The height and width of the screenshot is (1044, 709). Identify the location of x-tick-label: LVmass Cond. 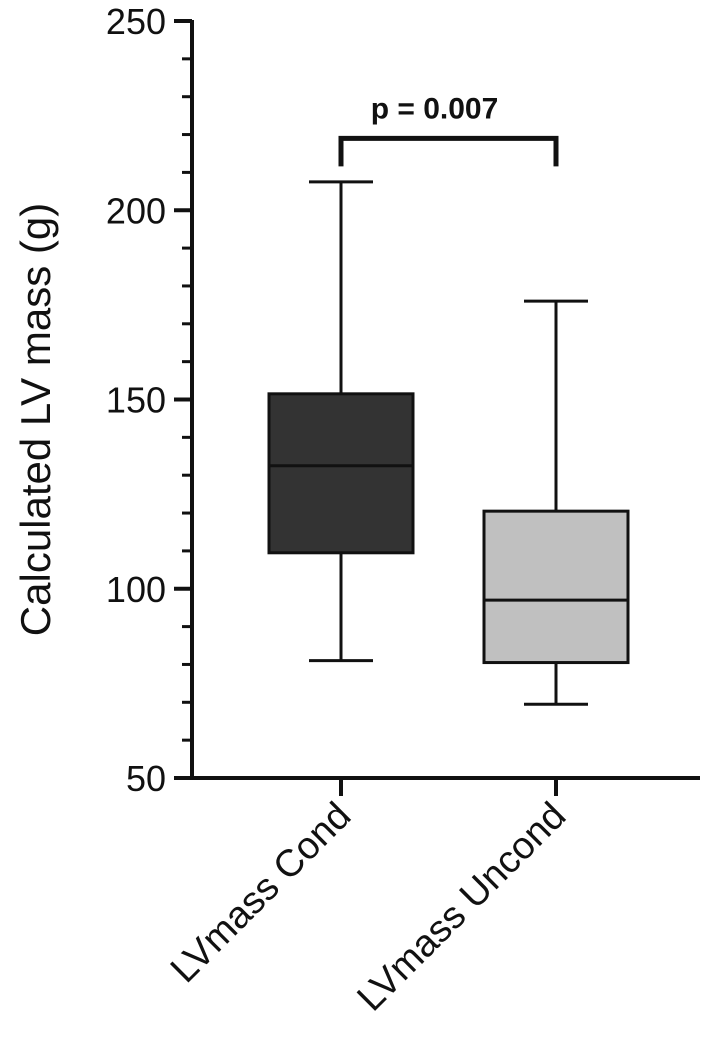
(261, 893).